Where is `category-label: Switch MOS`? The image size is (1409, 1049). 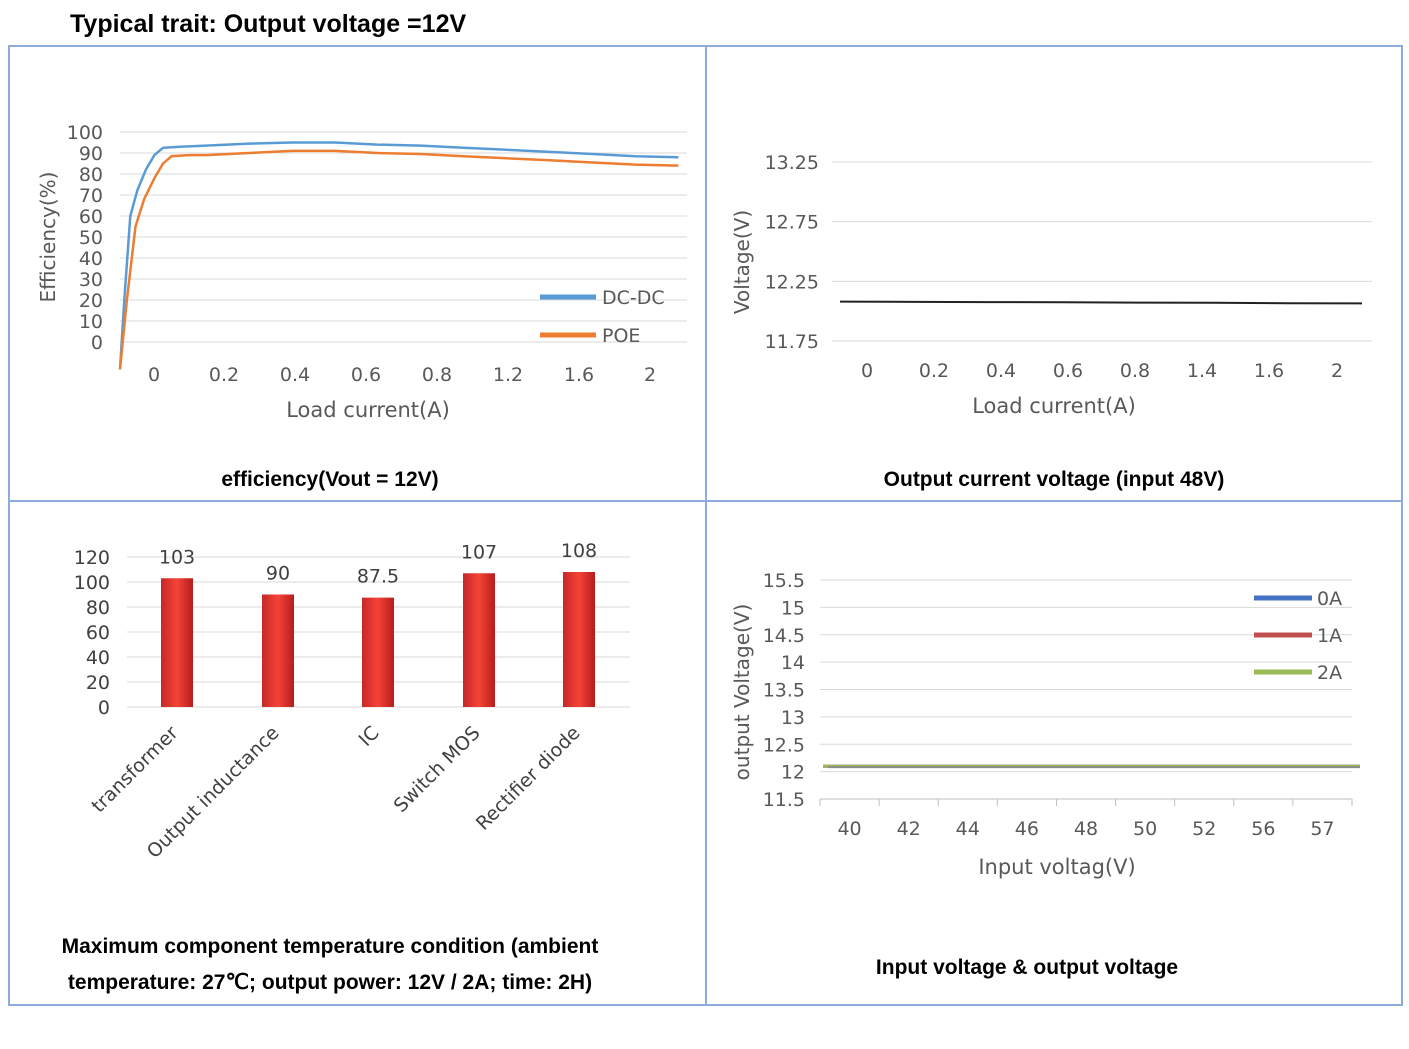 category-label: Switch MOS is located at coordinates (437, 769).